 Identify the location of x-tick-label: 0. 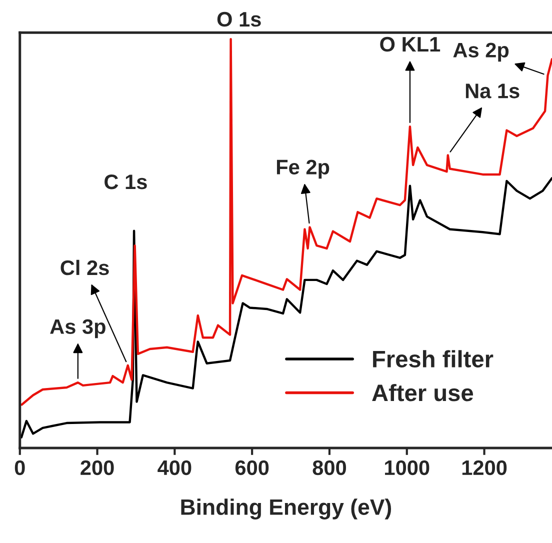
(19, 468).